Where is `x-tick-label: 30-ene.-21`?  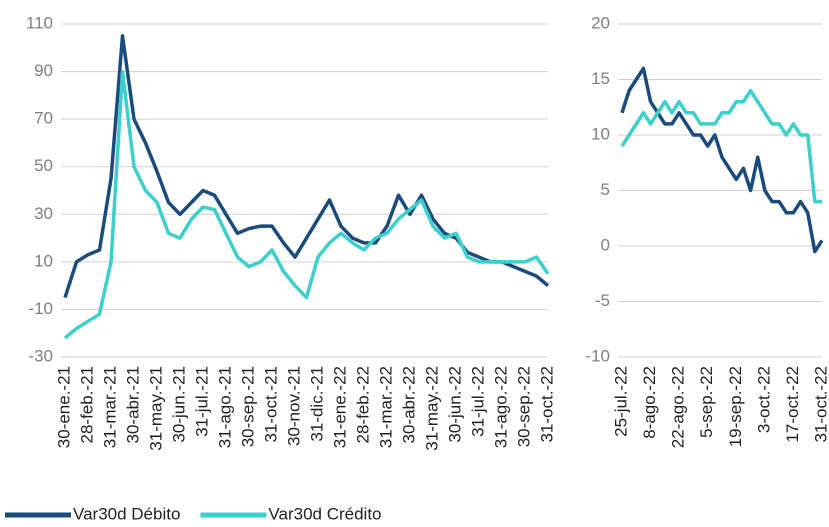 x-tick-label: 30-ene.-21 is located at coordinates (63, 407).